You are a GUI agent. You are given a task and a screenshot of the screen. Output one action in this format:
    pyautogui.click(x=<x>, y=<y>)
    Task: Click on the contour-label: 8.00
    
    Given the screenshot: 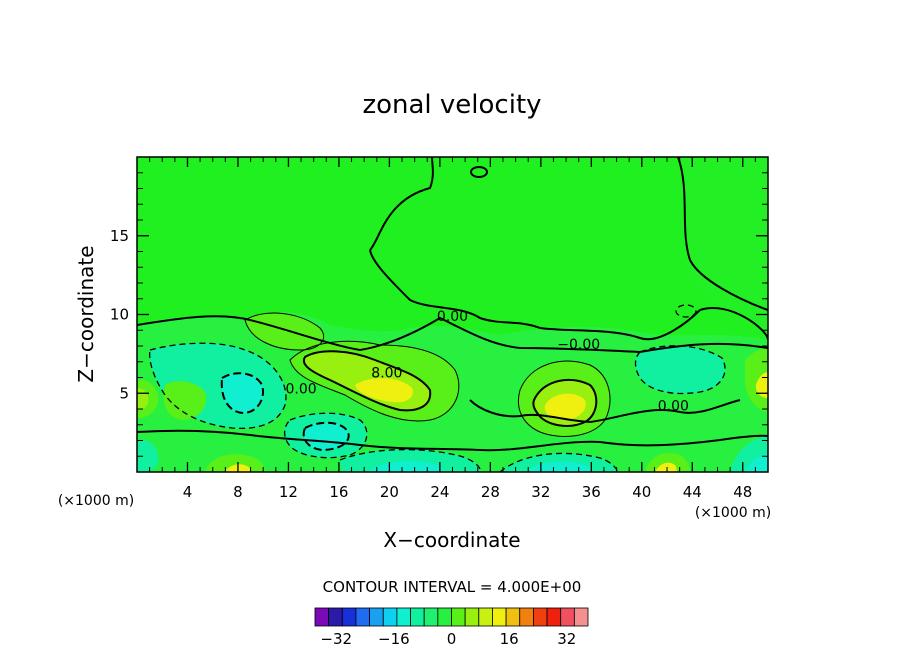 What is the action you would take?
    pyautogui.click(x=386, y=374)
    